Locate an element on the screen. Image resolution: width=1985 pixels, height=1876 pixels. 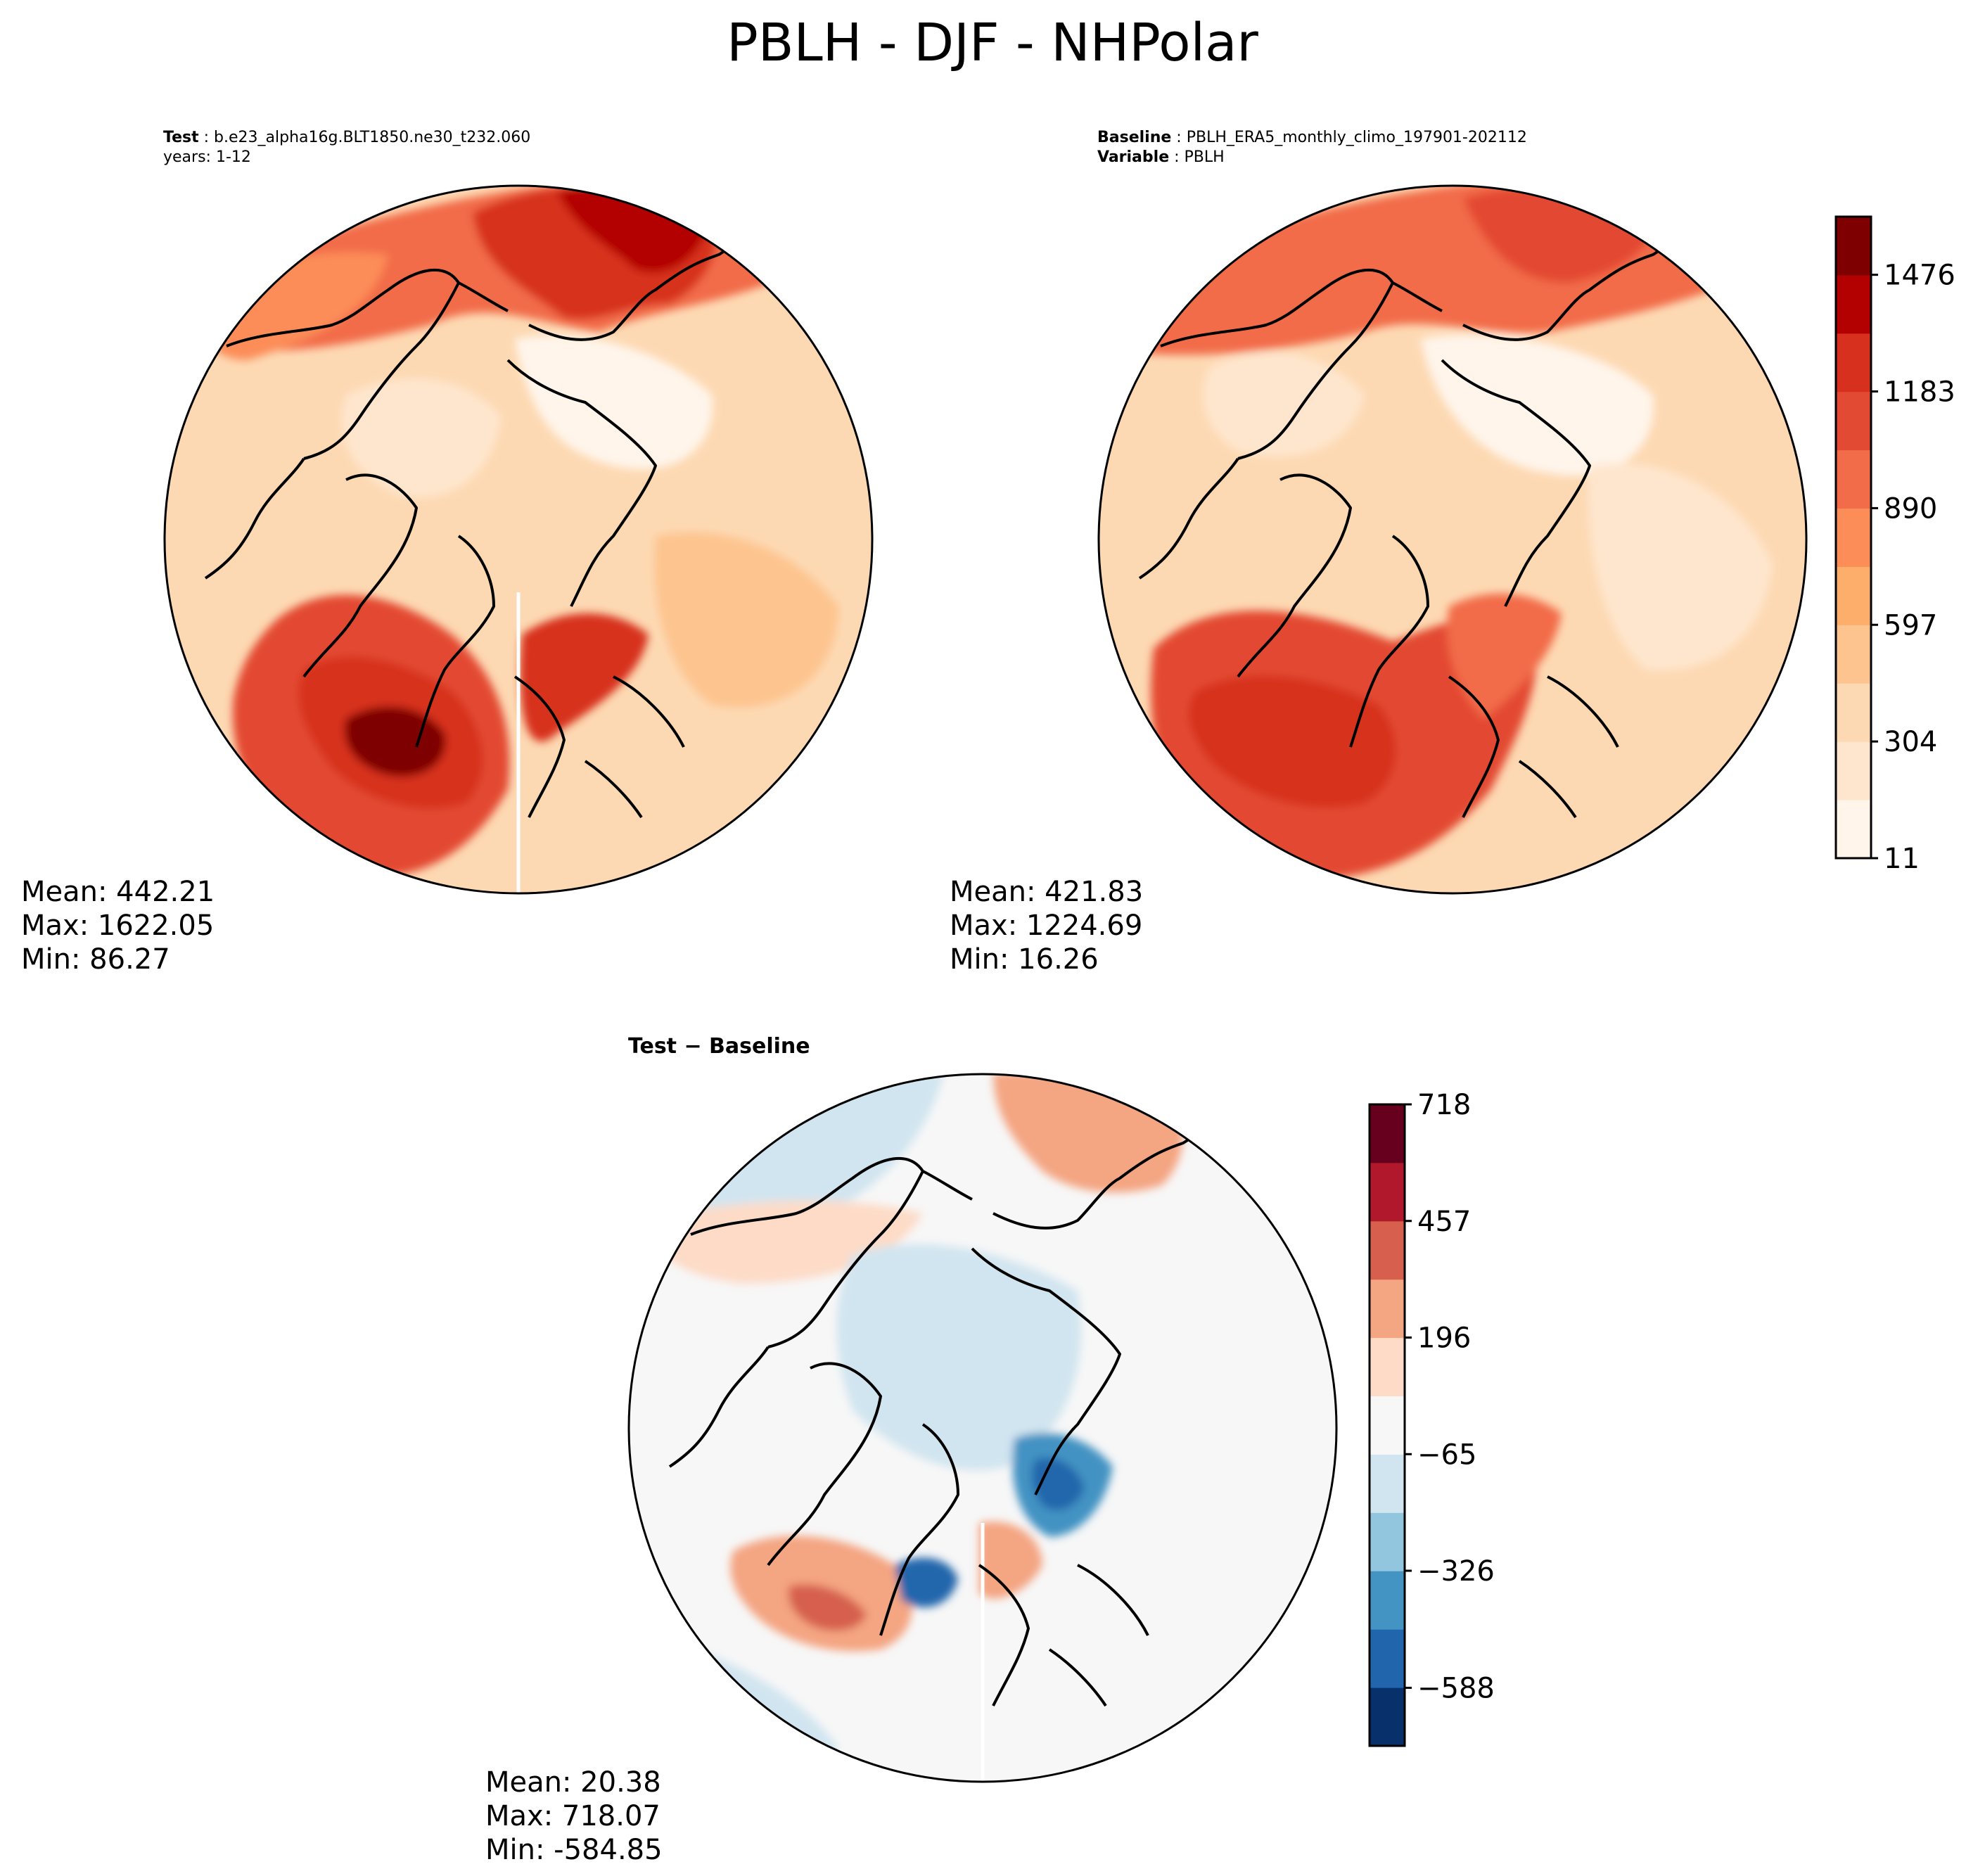
baseline-field-norwegian-sea is located at coordinates (1504, 656).